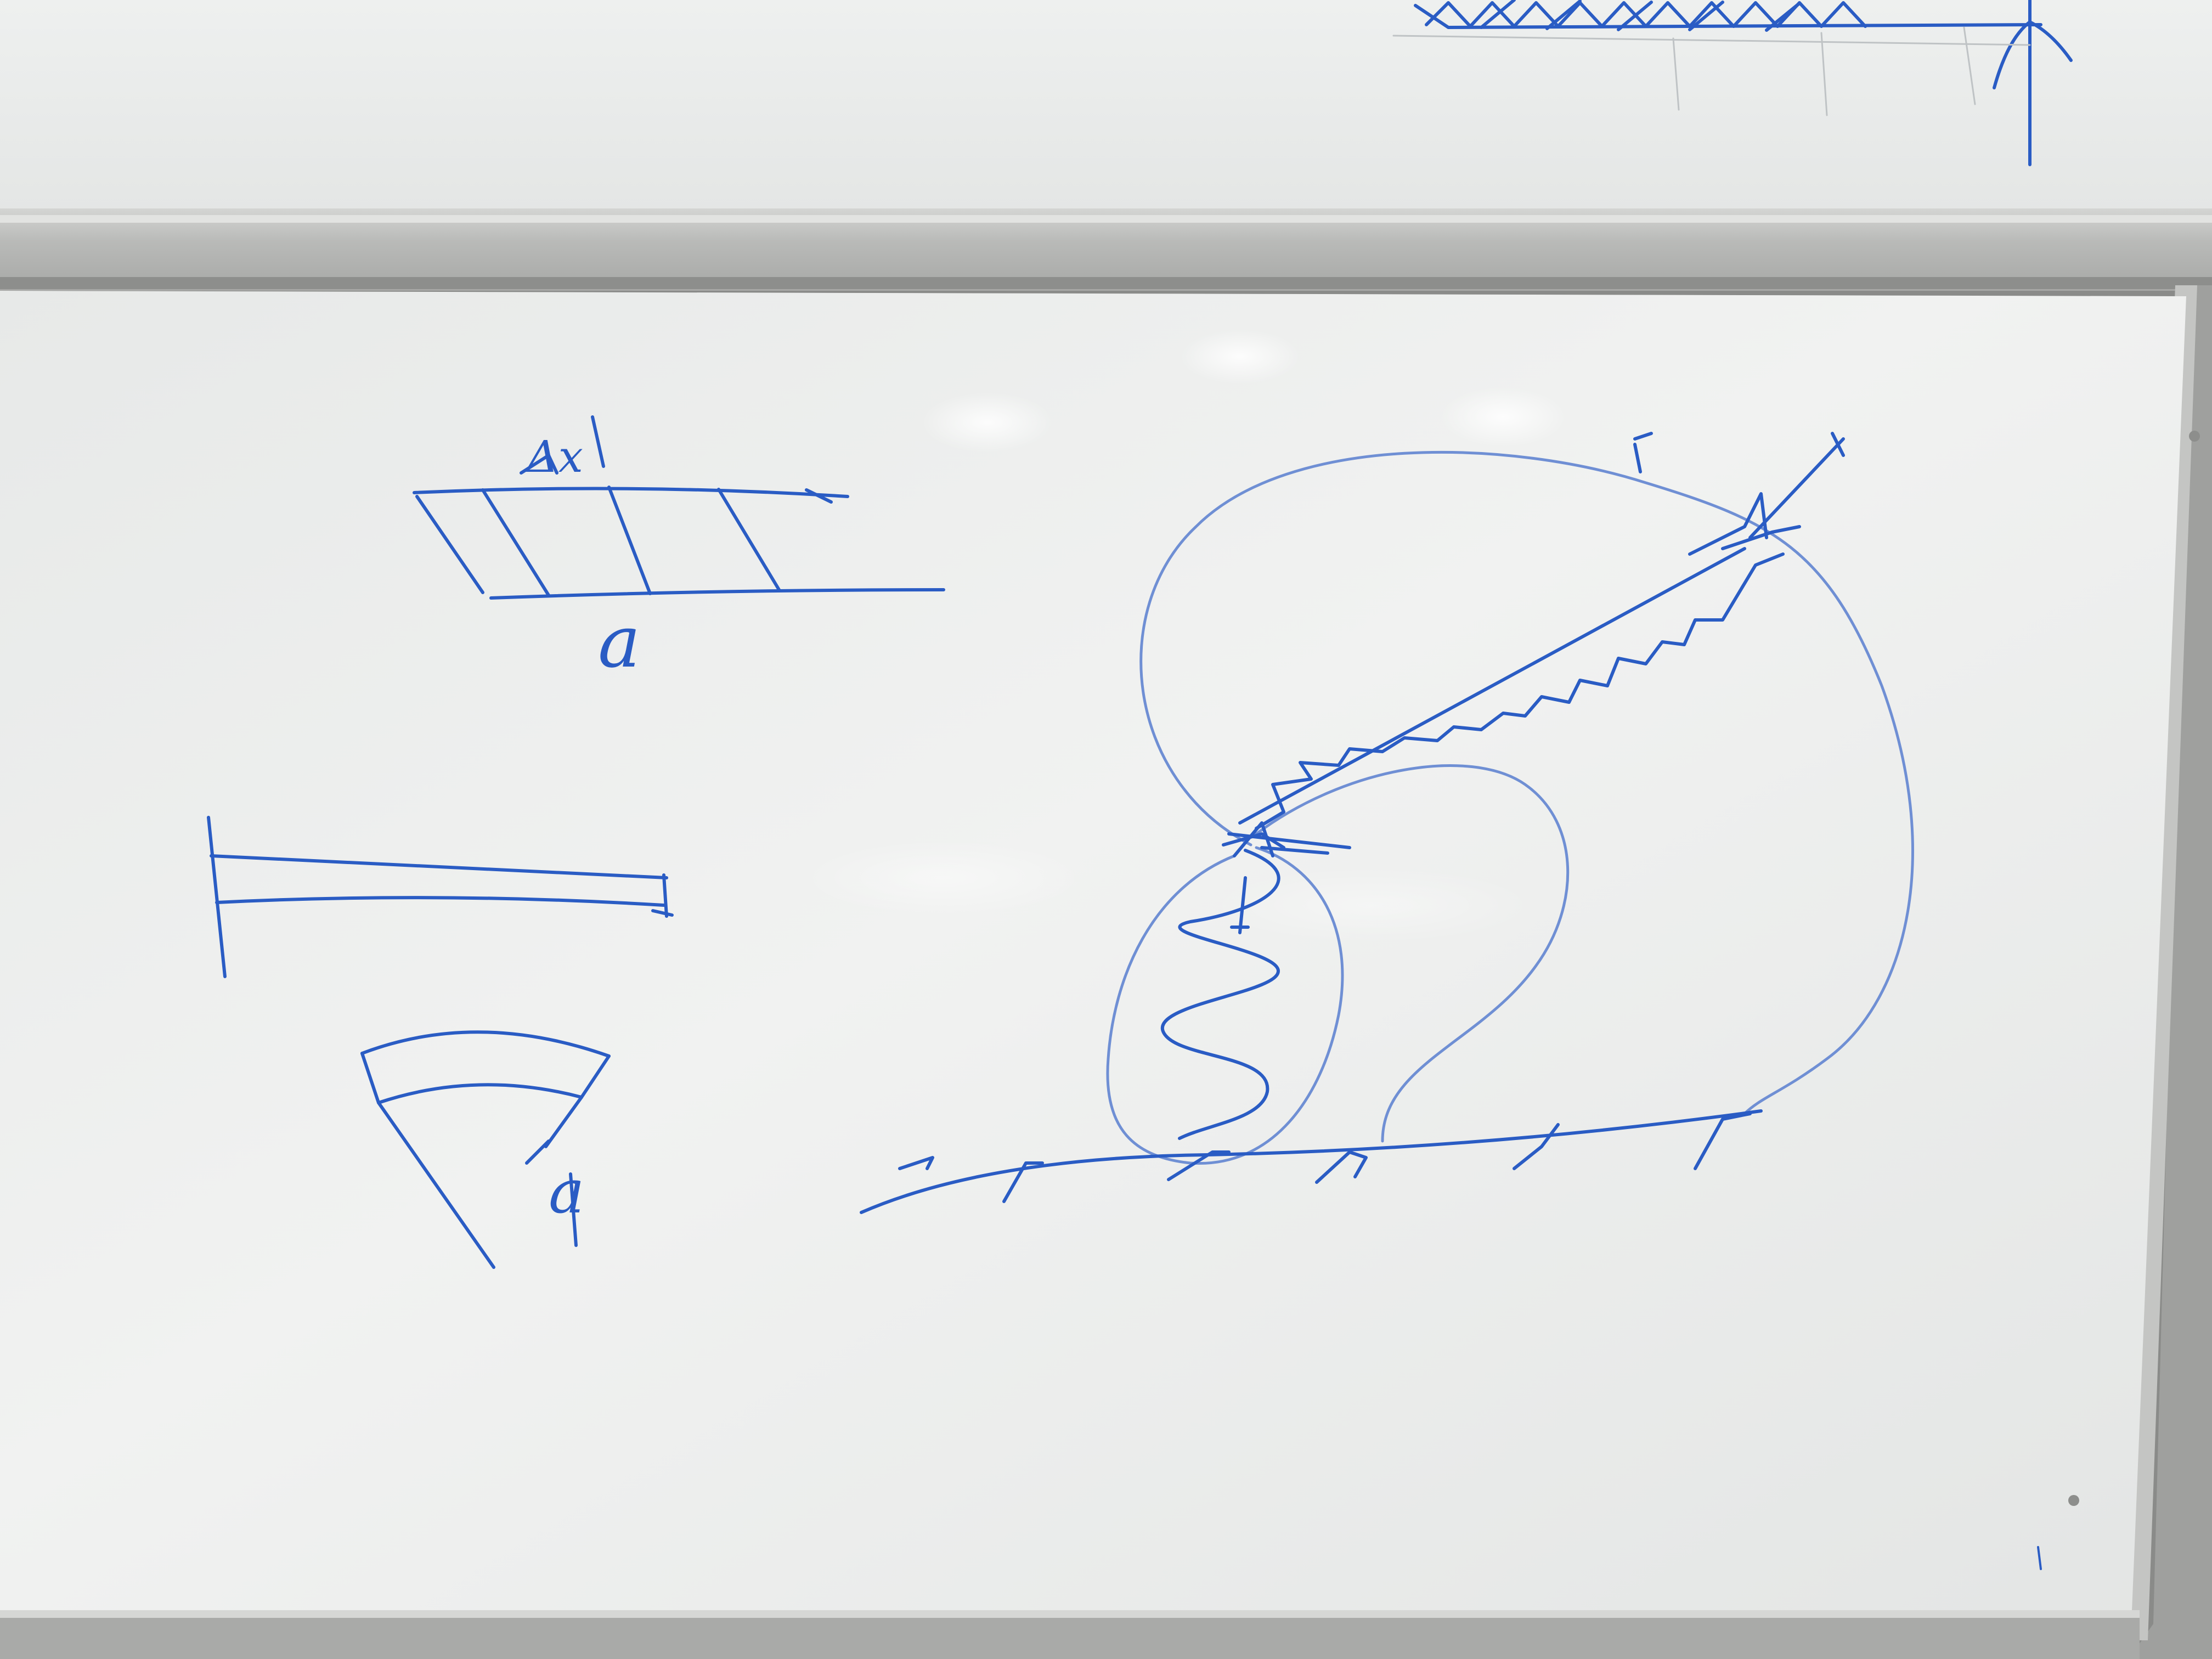  Describe the element at coordinates (2170, 972) in the screenshot. I see `board-right-frame` at that location.